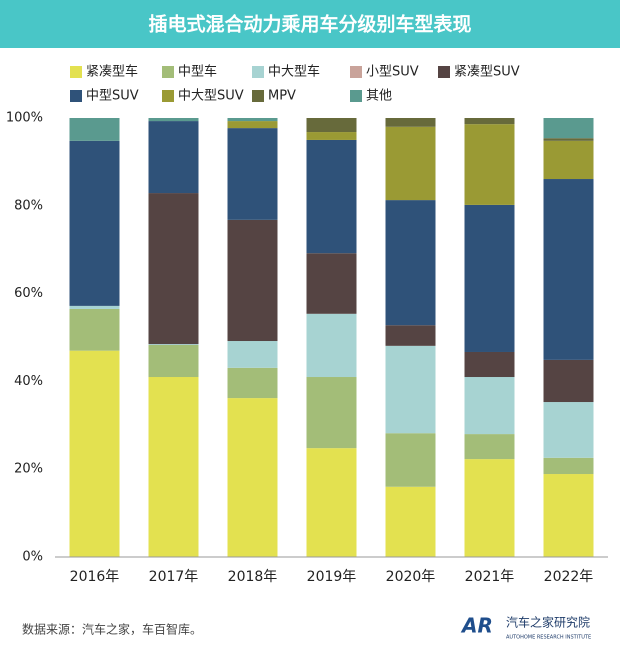  I want to click on y-tick-label: 80%, so click(28, 205).